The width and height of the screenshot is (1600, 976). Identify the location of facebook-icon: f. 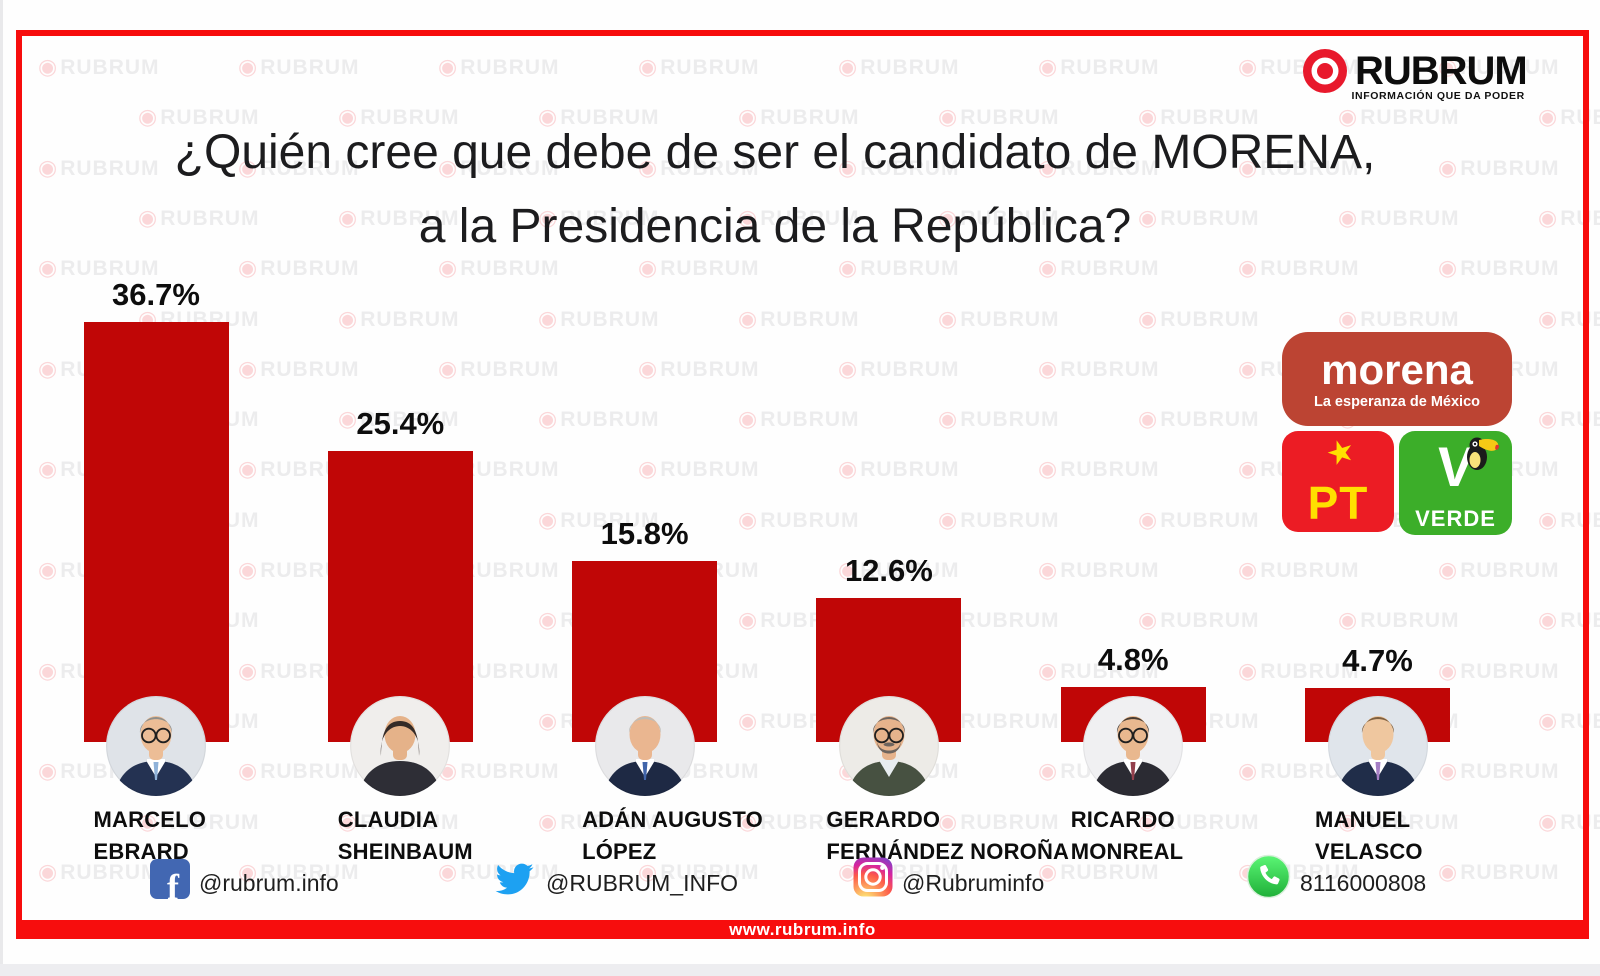
(170, 879).